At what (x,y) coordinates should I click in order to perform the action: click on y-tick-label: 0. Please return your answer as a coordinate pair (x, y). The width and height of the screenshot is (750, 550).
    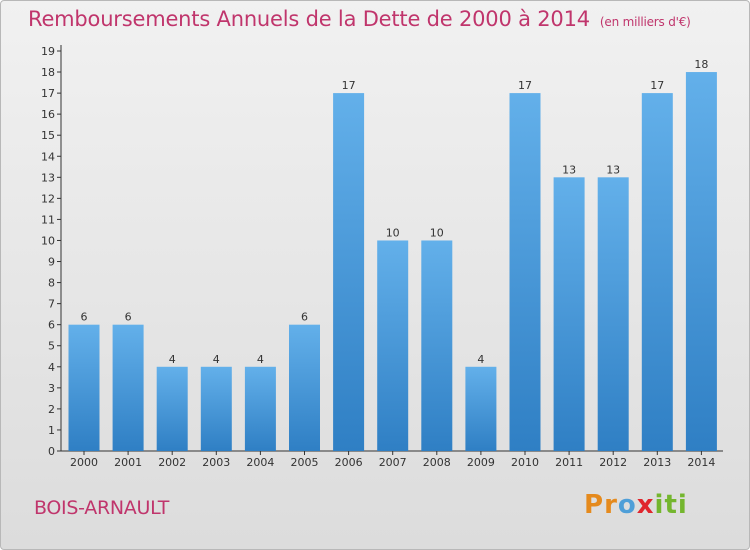
    Looking at the image, I should click on (51, 451).